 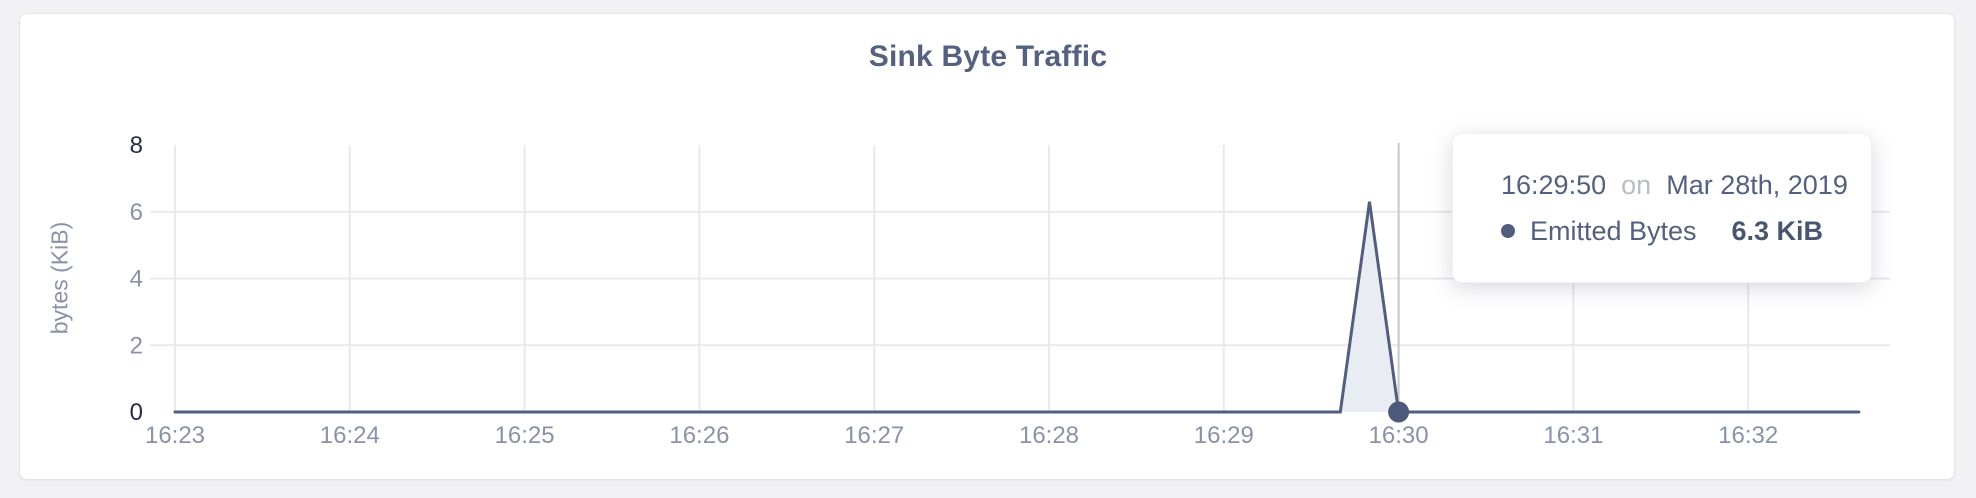 What do you see at coordinates (1399, 435) in the screenshot?
I see `x-tick-label: 16:30` at bounding box center [1399, 435].